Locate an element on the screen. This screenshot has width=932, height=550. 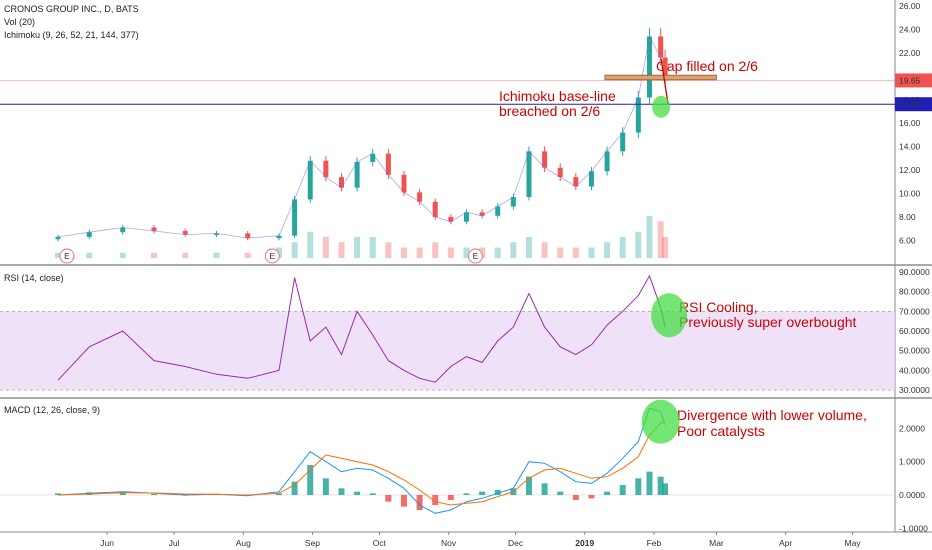
ichimoku-annotation-line2: breached on 2/6 is located at coordinates (549, 111).